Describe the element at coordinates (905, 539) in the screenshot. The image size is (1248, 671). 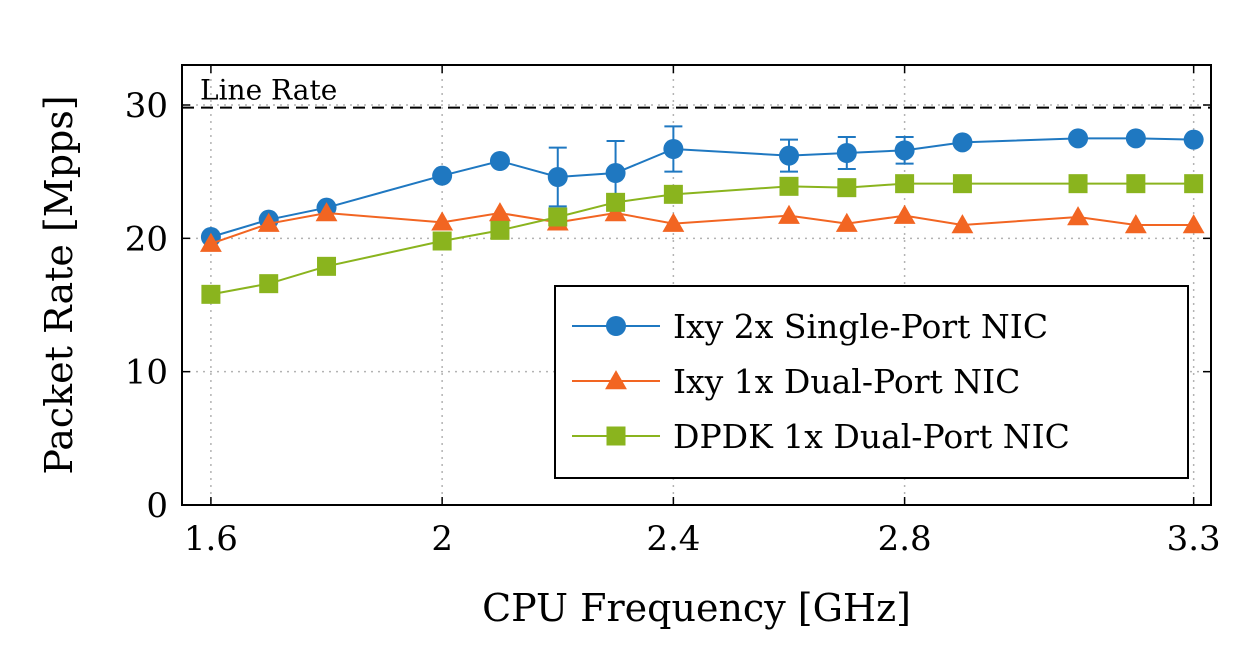
I see `x-tick-label: 2.8` at that location.